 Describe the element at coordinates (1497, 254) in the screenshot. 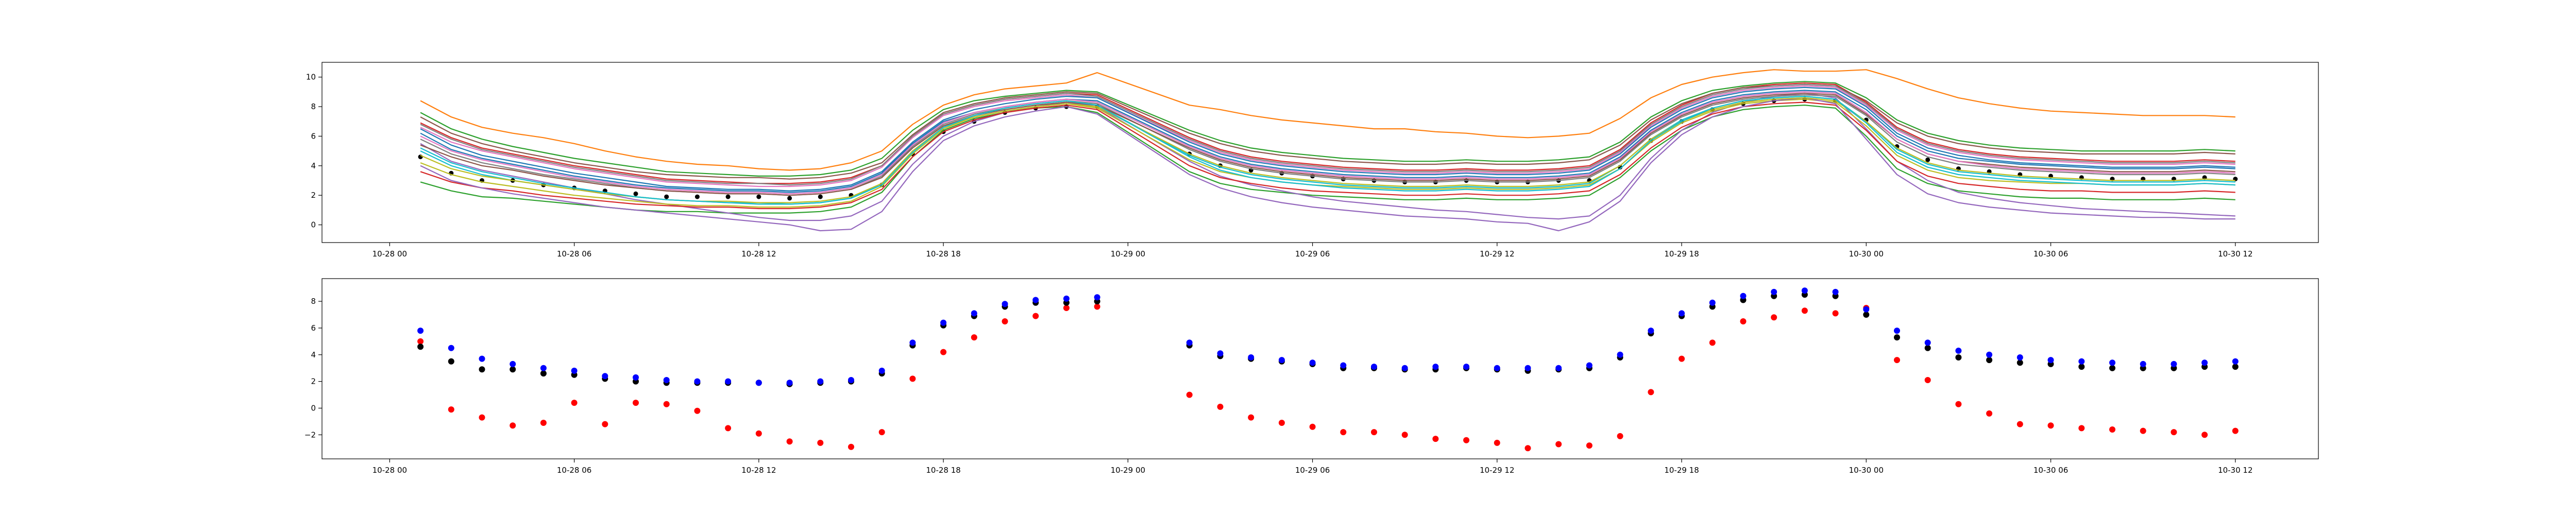

I see `x-tick-label: 10-29 12` at that location.